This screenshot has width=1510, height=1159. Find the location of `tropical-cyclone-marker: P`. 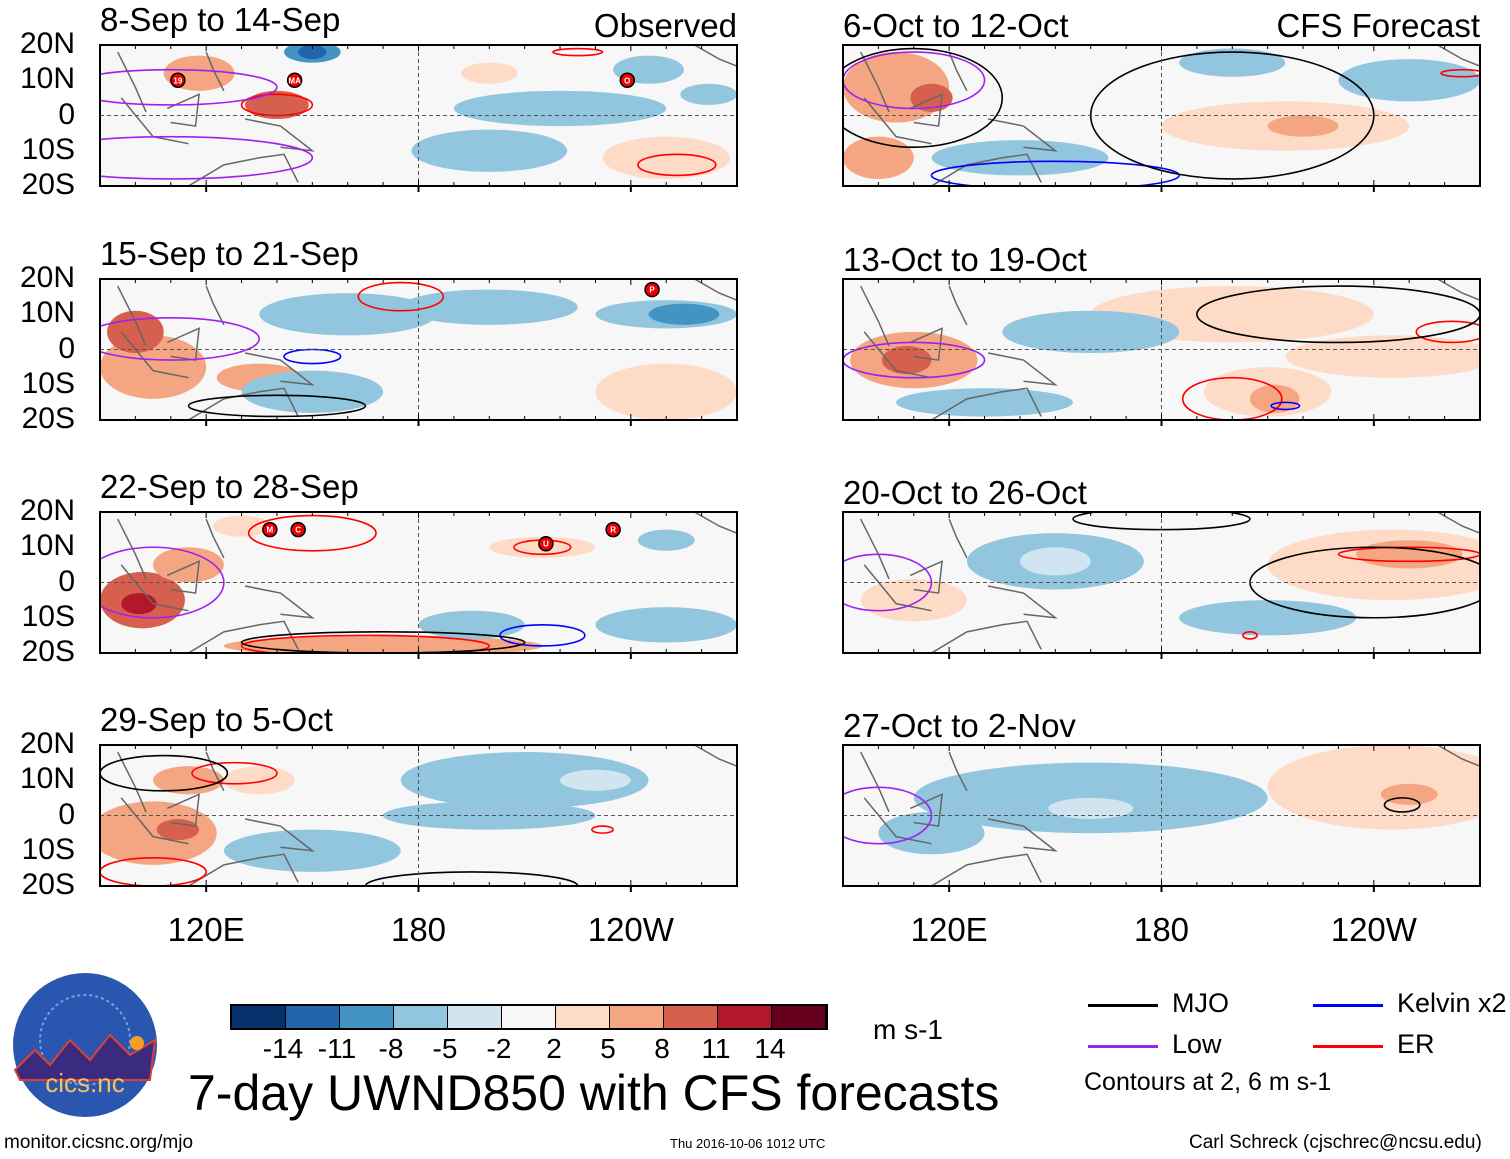

tropical-cyclone-marker: P is located at coordinates (652, 289).